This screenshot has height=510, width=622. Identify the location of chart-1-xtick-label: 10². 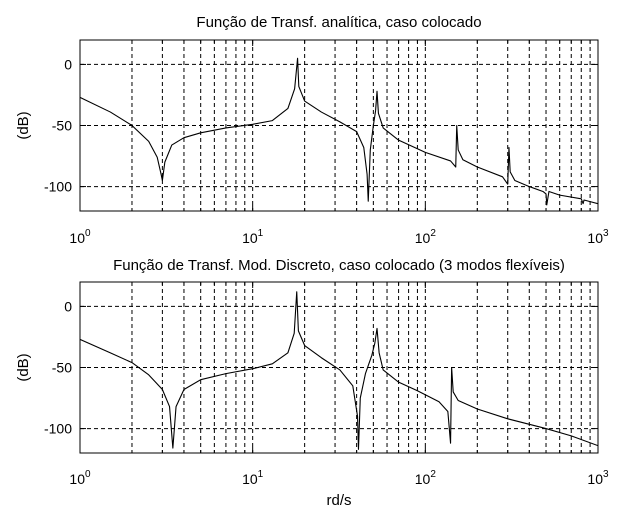
(426, 478).